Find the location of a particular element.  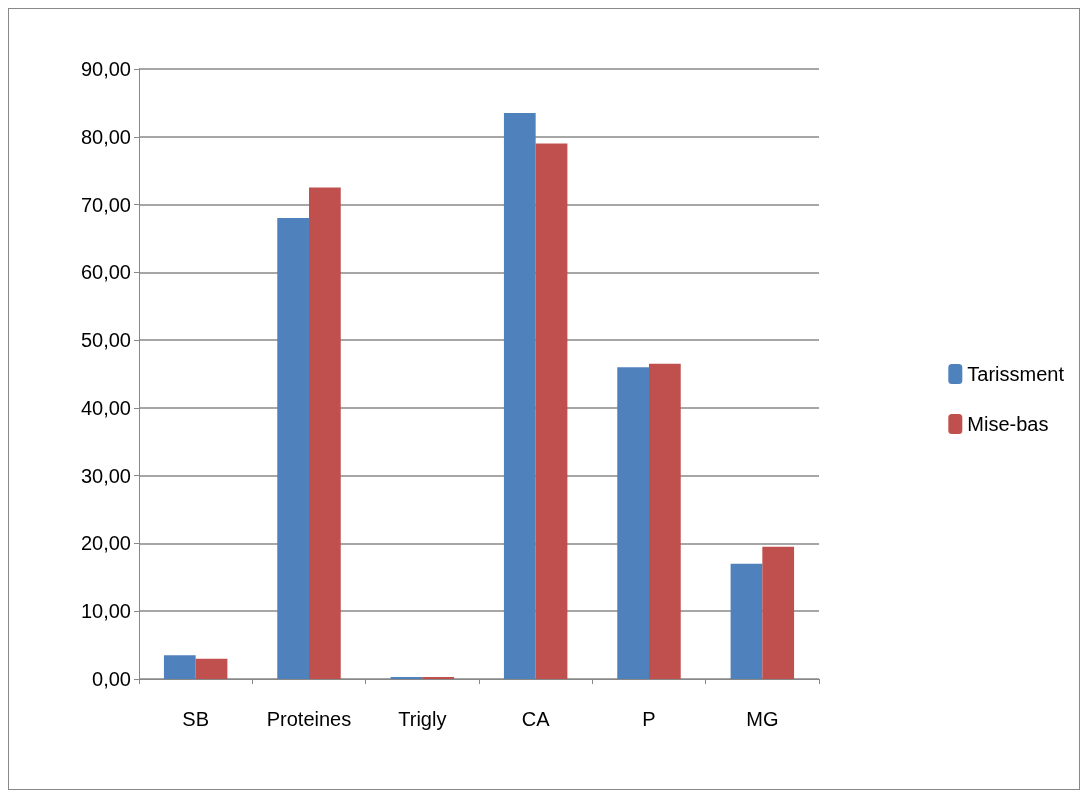

x-tick-label: CA is located at coordinates (536, 719).